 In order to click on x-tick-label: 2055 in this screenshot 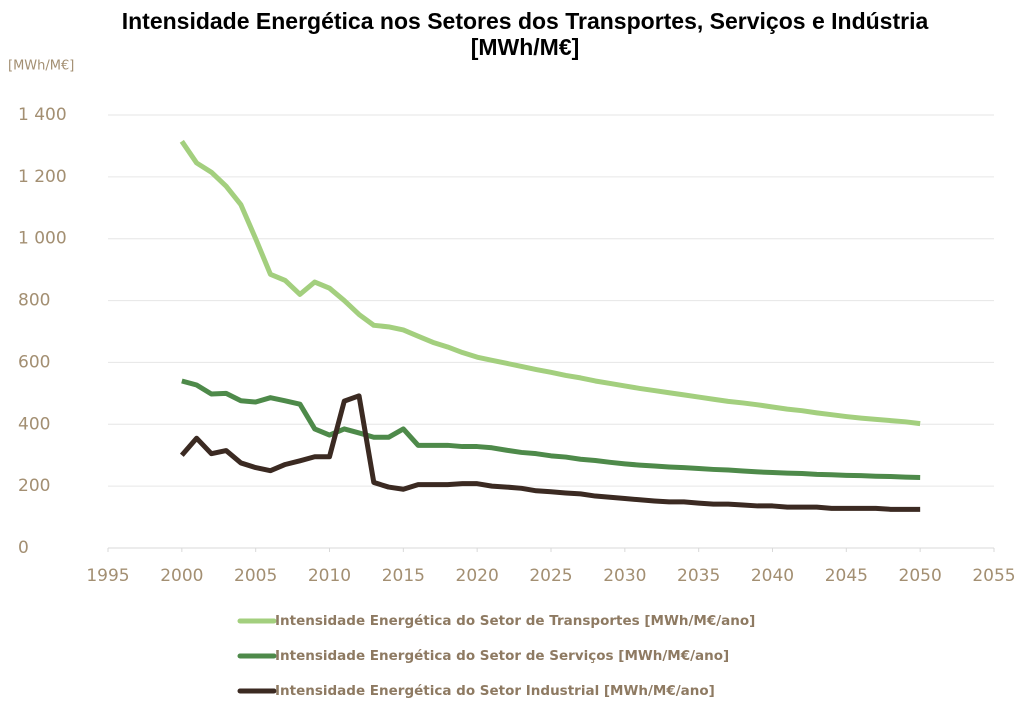, I will do `click(993, 576)`.